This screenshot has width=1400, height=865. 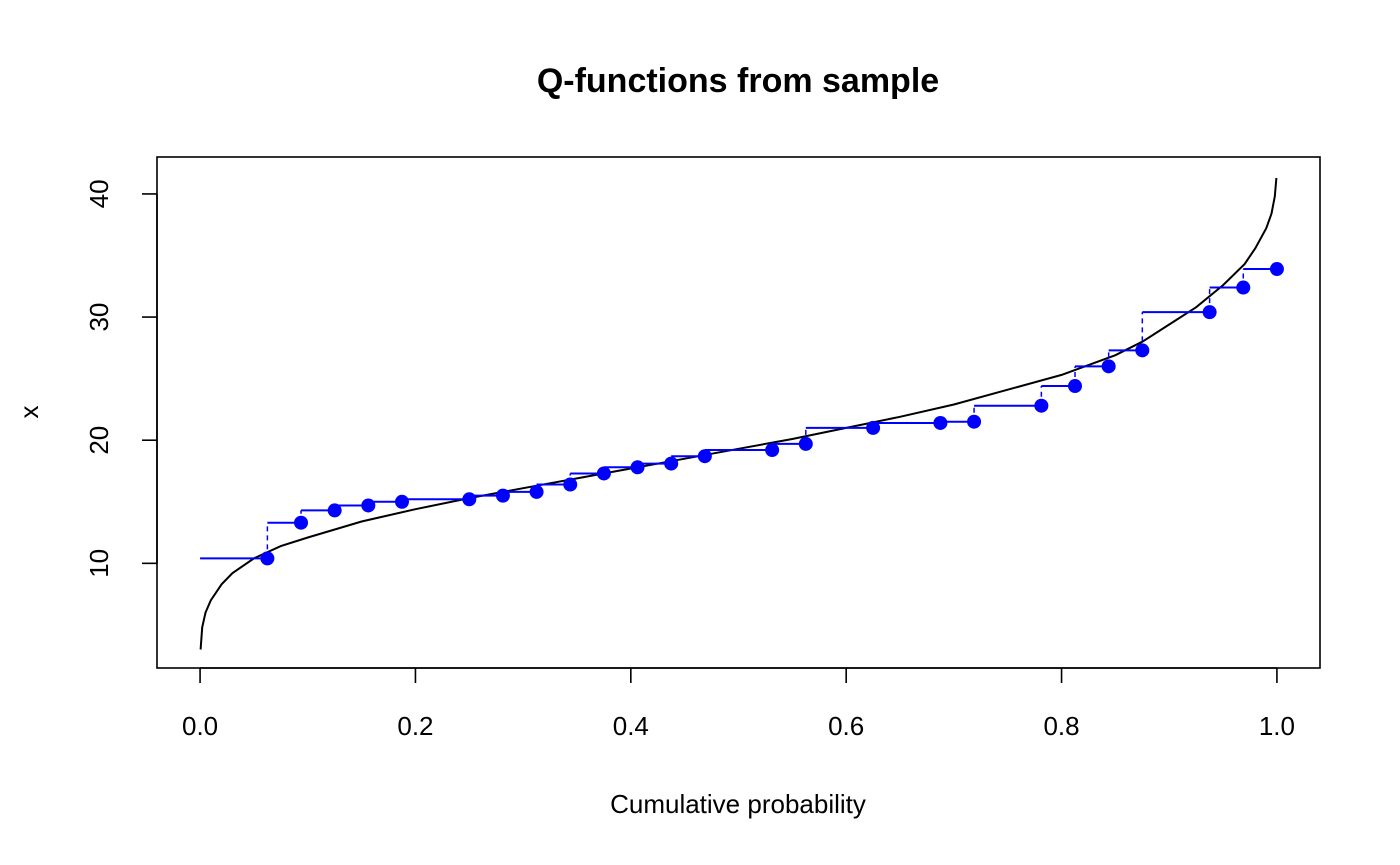 What do you see at coordinates (99, 563) in the screenshot?
I see `y-tick-label: 10` at bounding box center [99, 563].